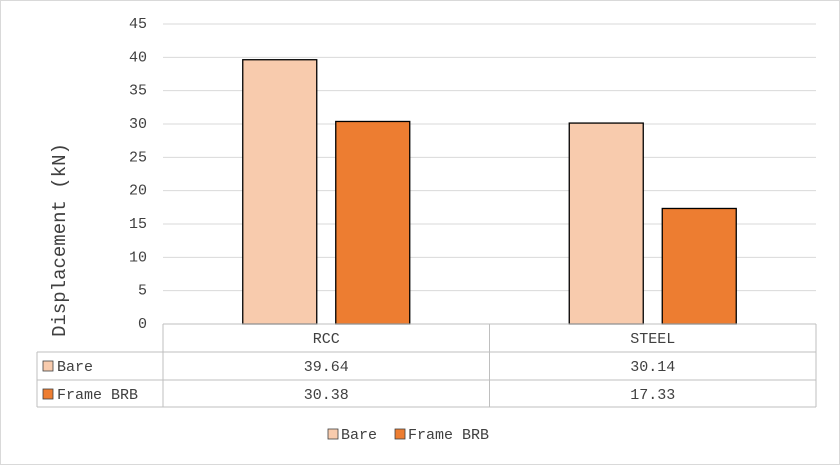 The height and width of the screenshot is (465, 840). What do you see at coordinates (75, 367) in the screenshot?
I see `table-row-label: Bare` at bounding box center [75, 367].